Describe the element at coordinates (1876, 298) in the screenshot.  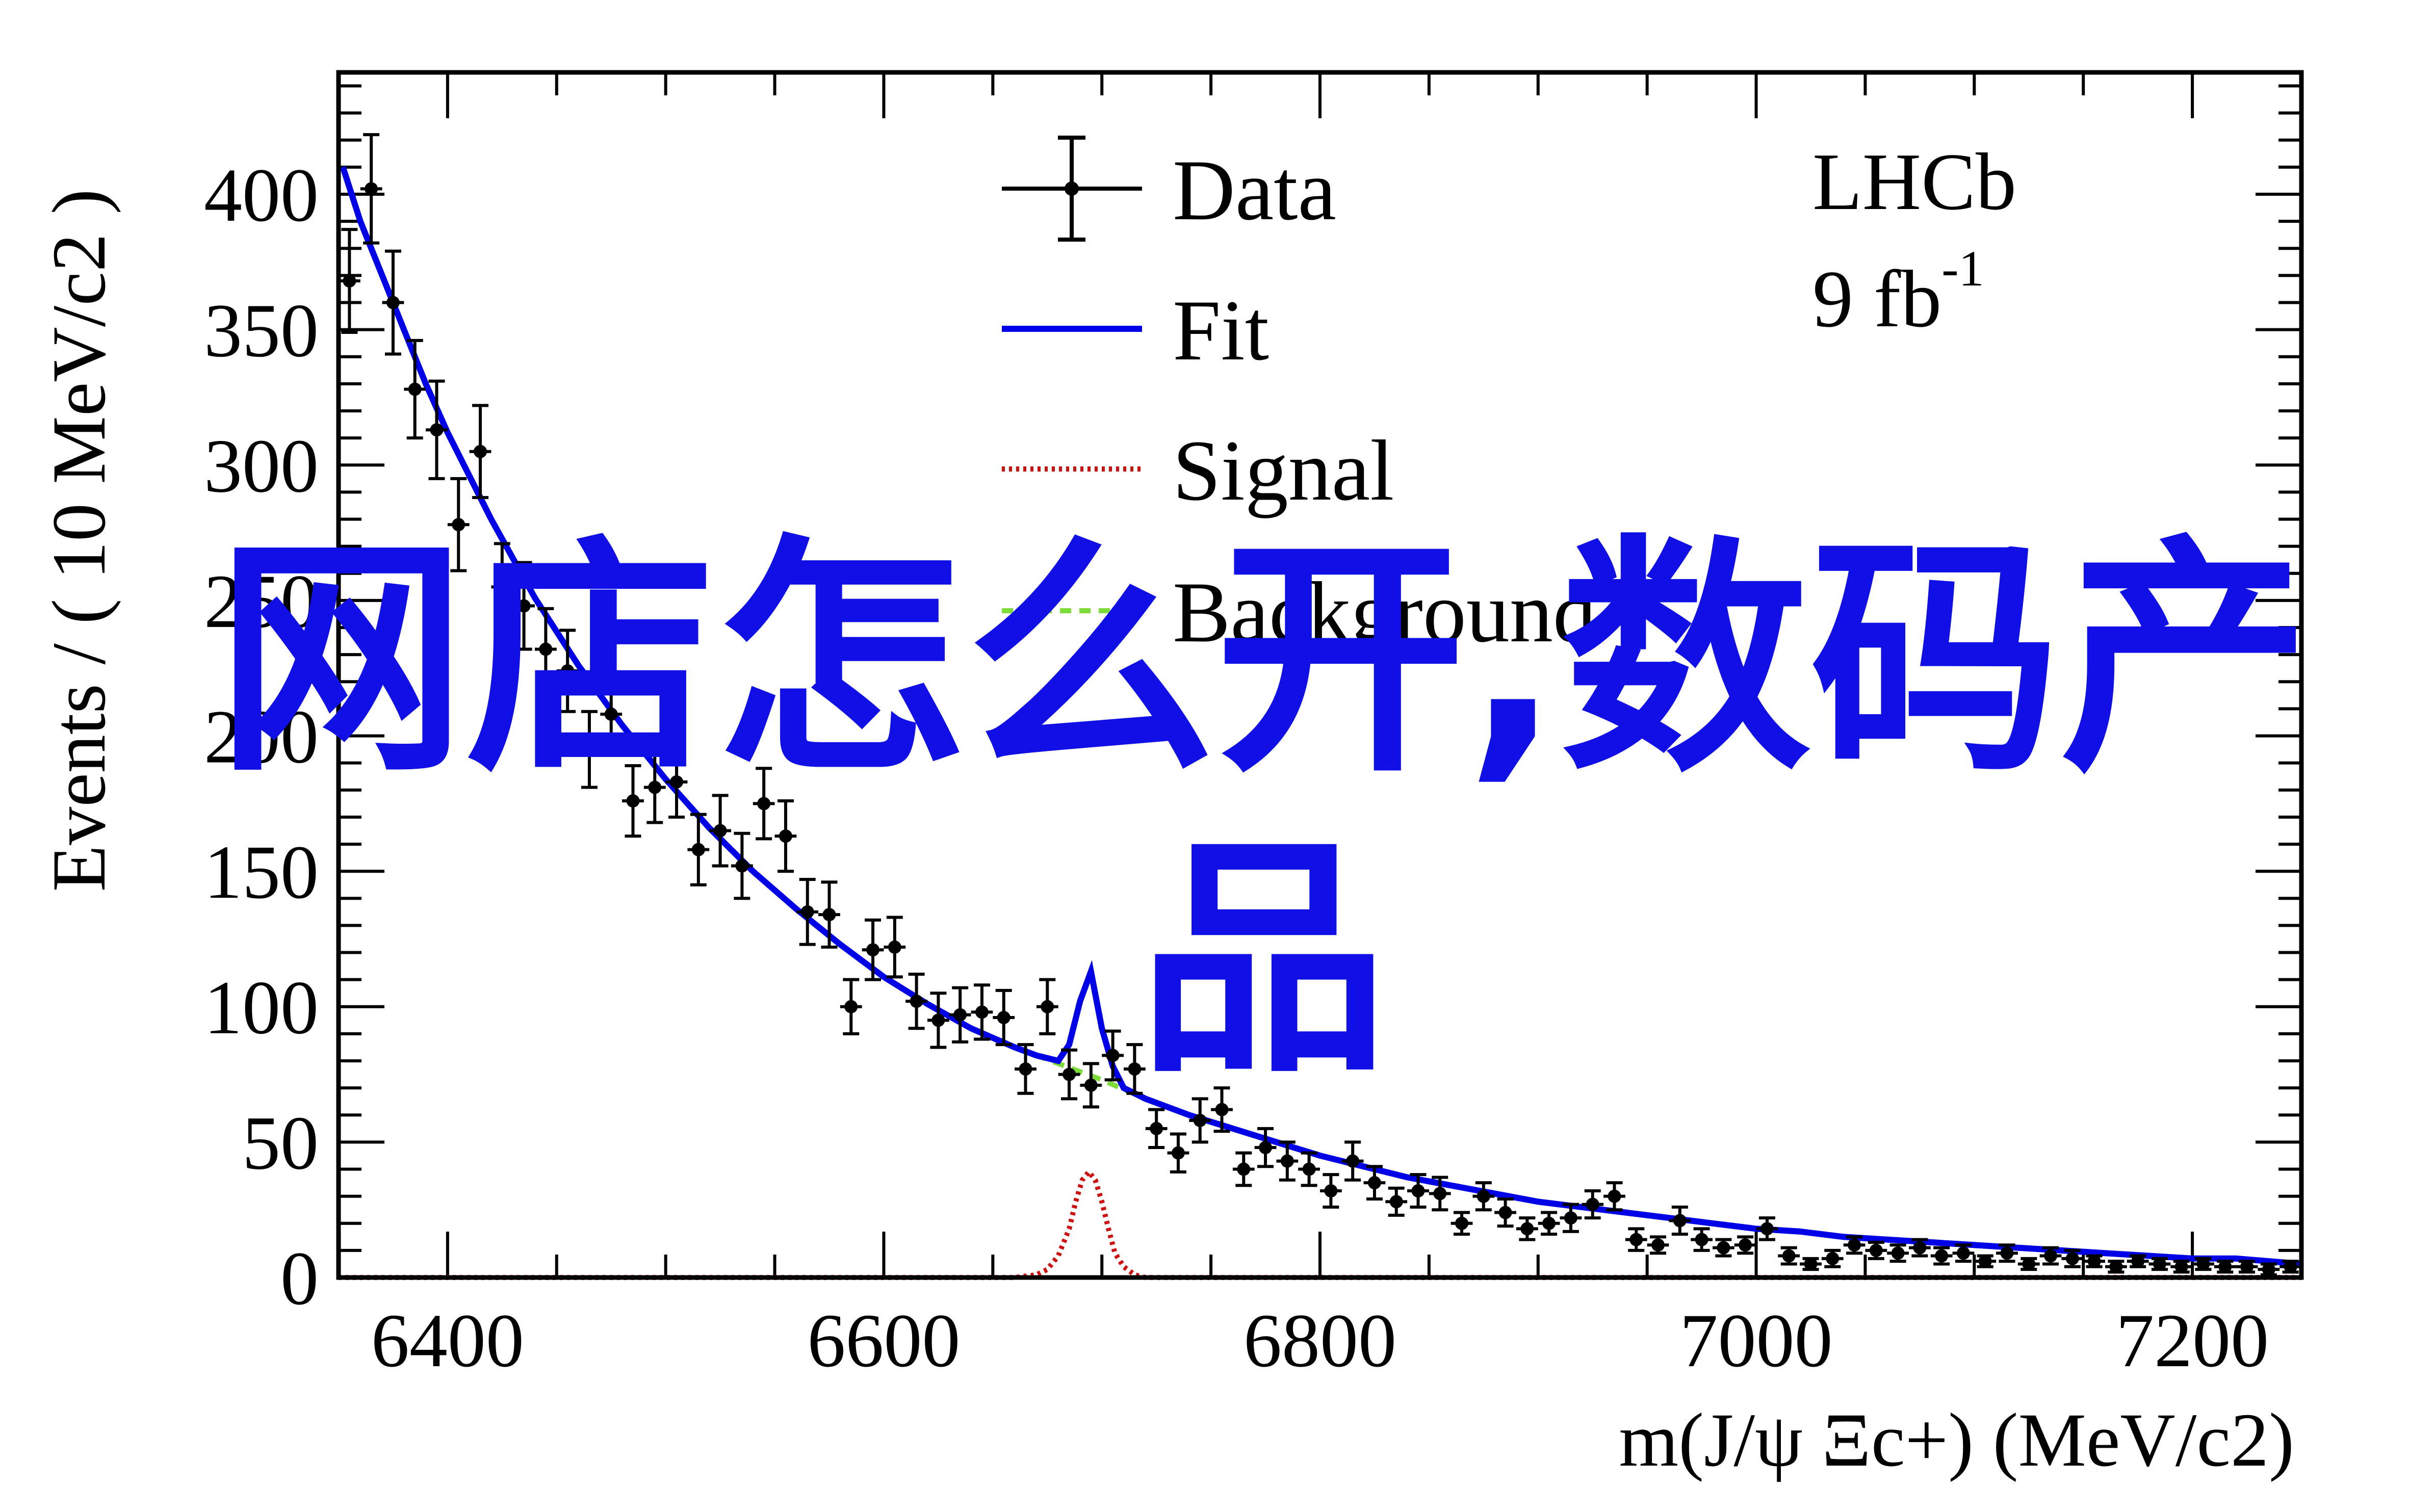
I see `luminosity-value: 9 fb` at that location.